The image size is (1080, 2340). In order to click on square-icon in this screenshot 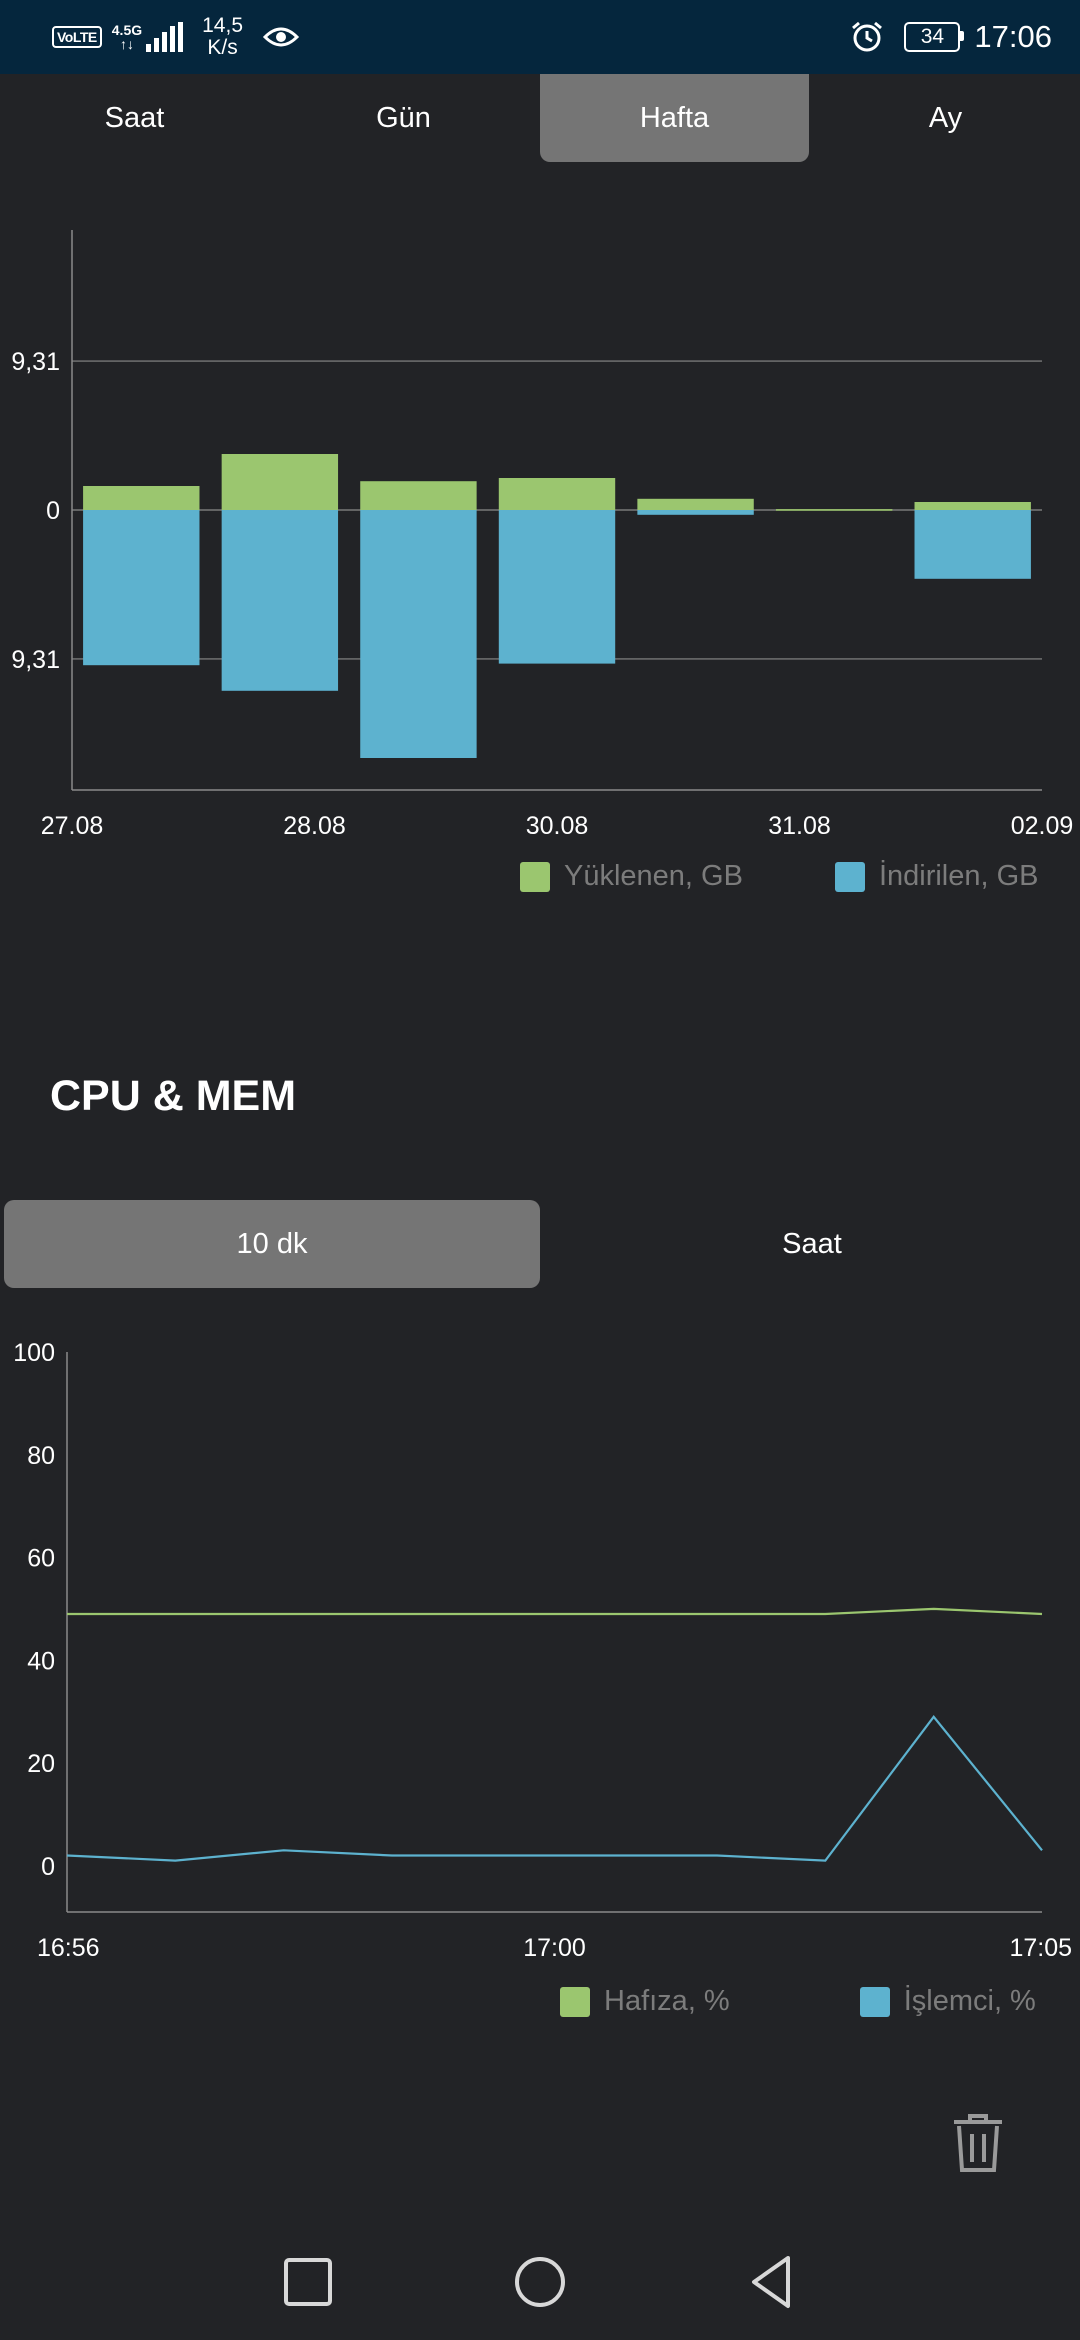, I will do `click(308, 2282)`.